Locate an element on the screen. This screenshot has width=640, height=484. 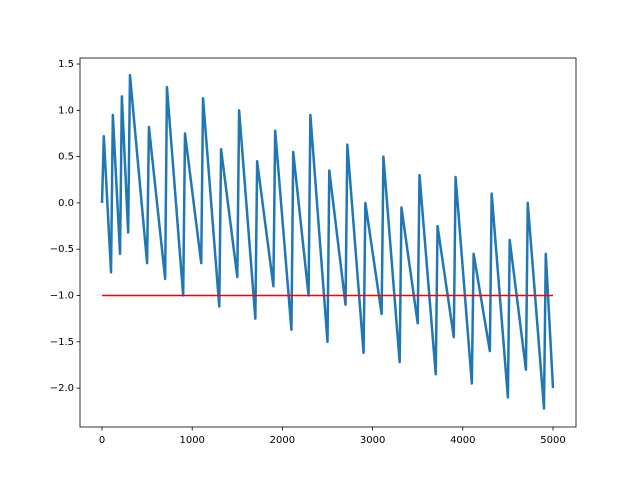
y-tick-label: 0.0 is located at coordinates (66, 203).